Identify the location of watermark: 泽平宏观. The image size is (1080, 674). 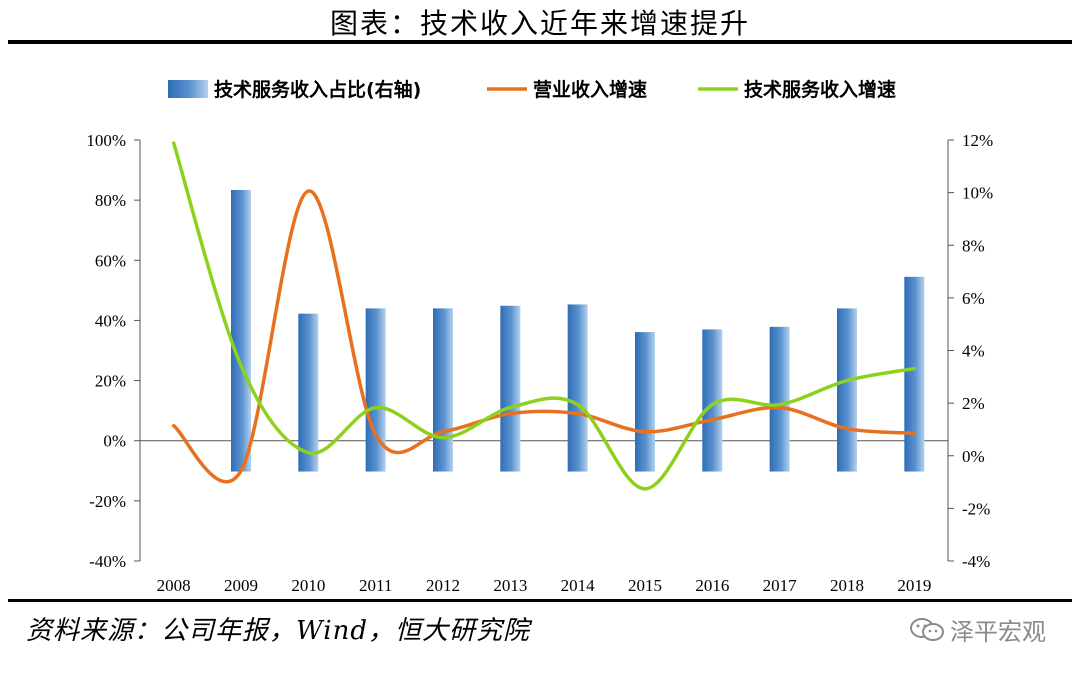
(978, 629).